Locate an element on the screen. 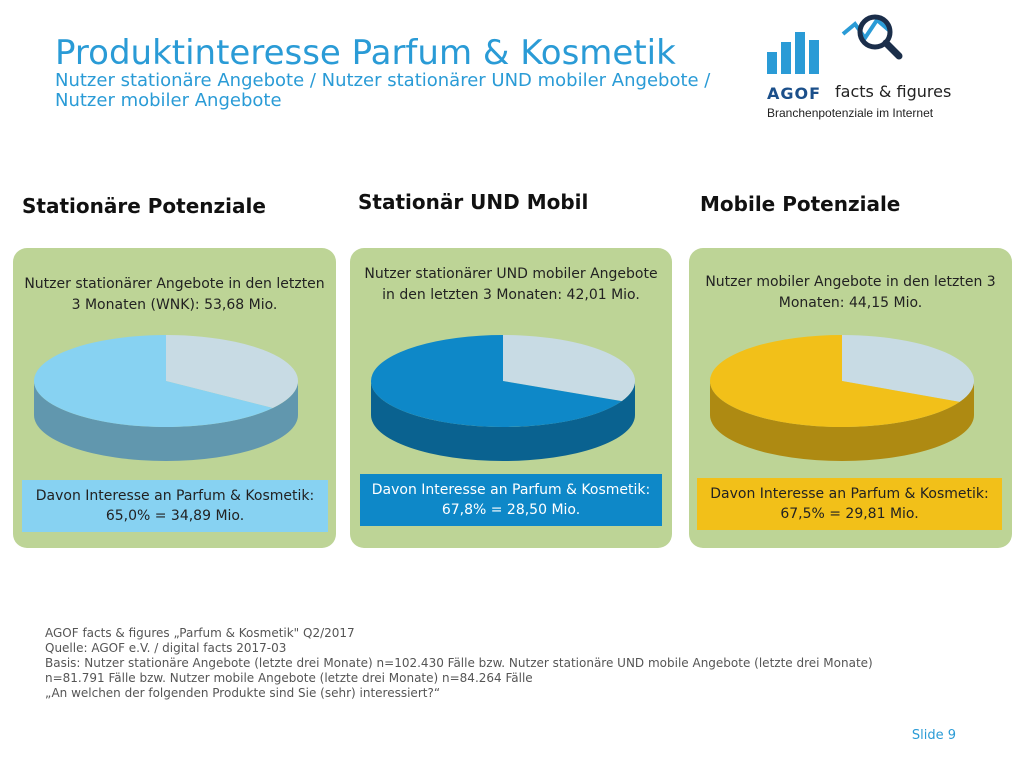 This screenshot has width=1024, height=768. heading-mobil: Mobile Potenziale is located at coordinates (800, 204).